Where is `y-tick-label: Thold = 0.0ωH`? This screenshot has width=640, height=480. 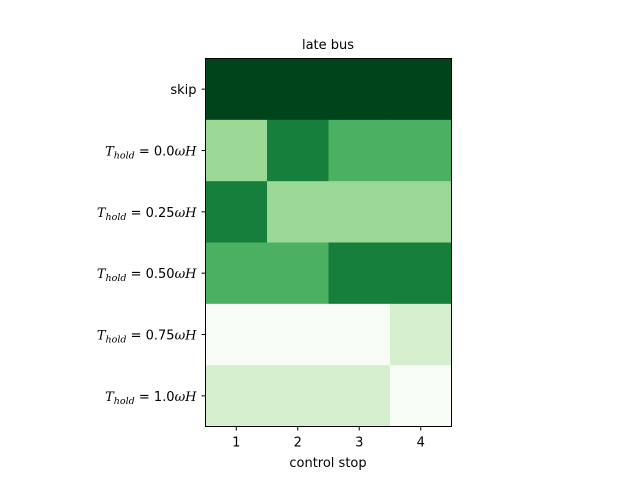
y-tick-label: Thold = 0.0ωH is located at coordinates (151, 153).